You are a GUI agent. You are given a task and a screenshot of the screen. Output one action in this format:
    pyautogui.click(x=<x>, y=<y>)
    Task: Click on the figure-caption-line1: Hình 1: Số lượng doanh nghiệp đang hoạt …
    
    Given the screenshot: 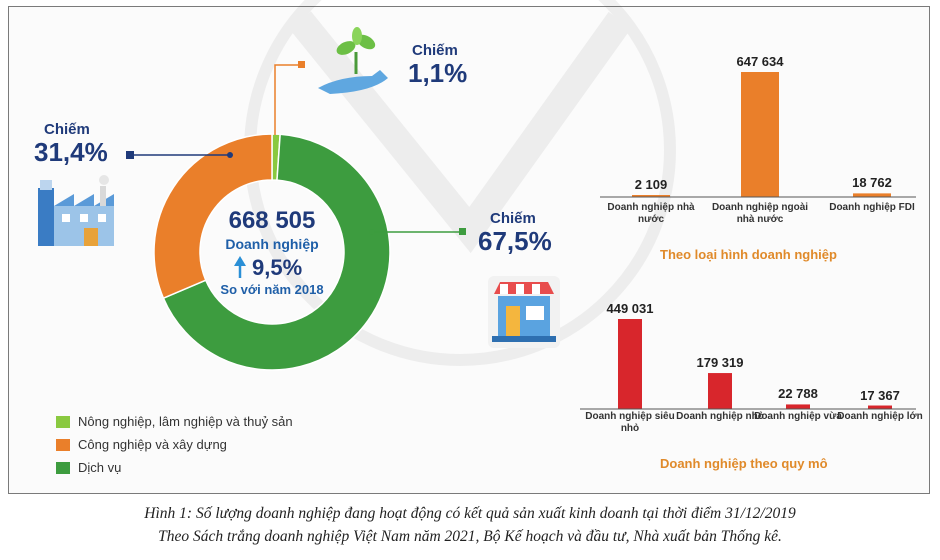 What is the action you would take?
    pyautogui.click(x=470, y=513)
    